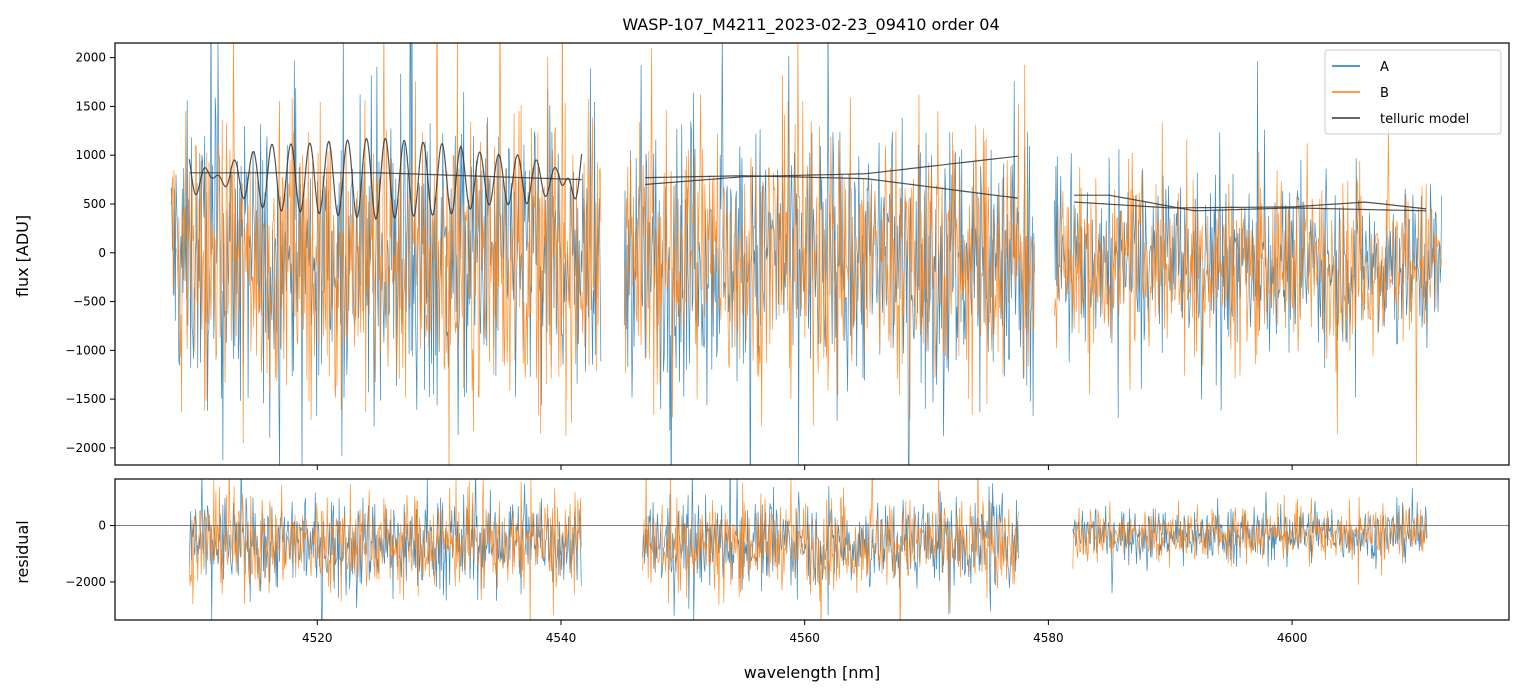 Image resolution: width=1523 pixels, height=696 pixels. I want to click on top-y-axis: −2000 −1500 −1000 −500 0 500 1000 1500 2000, so click(90, 253).